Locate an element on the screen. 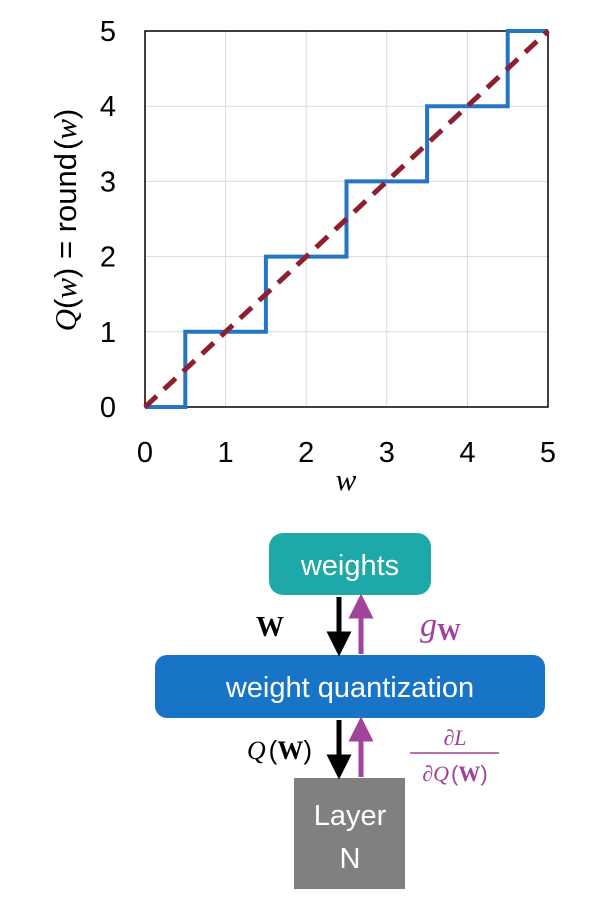 The height and width of the screenshot is (902, 606). y-axis-label: Q(w) = round(w) is located at coordinates (65, 220).